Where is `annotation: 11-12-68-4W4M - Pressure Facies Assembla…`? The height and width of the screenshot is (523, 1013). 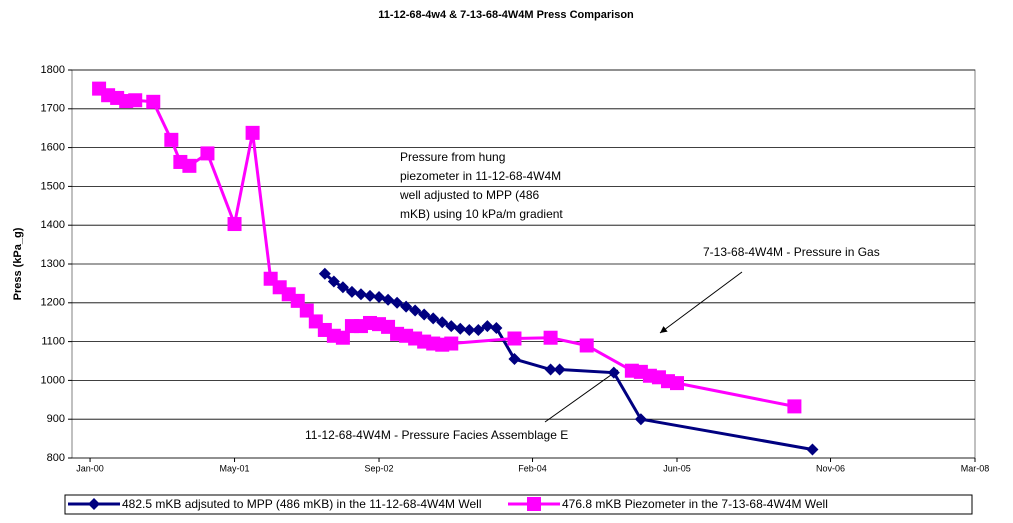 annotation: 11-12-68-4W4M - Pressure Facies Assembla… is located at coordinates (436, 435).